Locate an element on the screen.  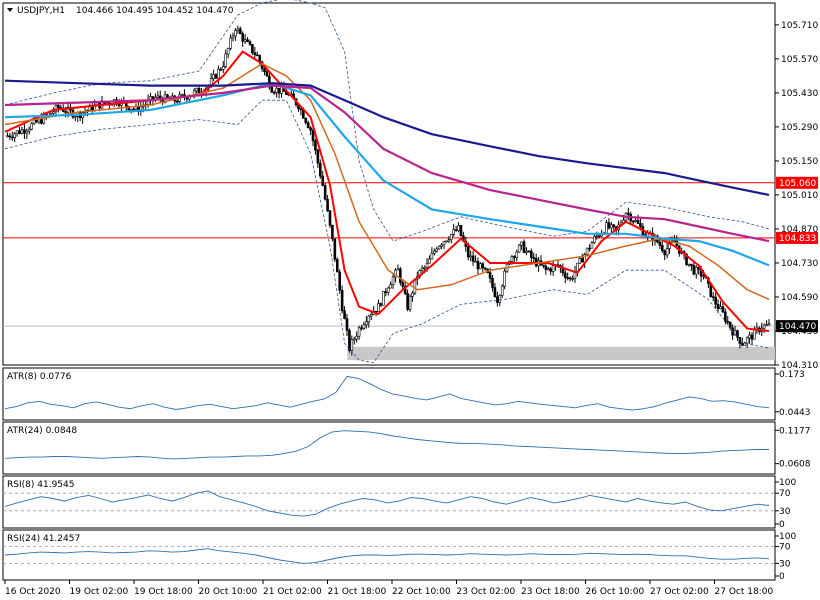
rsi8-tick-label: 0 is located at coordinates (782, 525).